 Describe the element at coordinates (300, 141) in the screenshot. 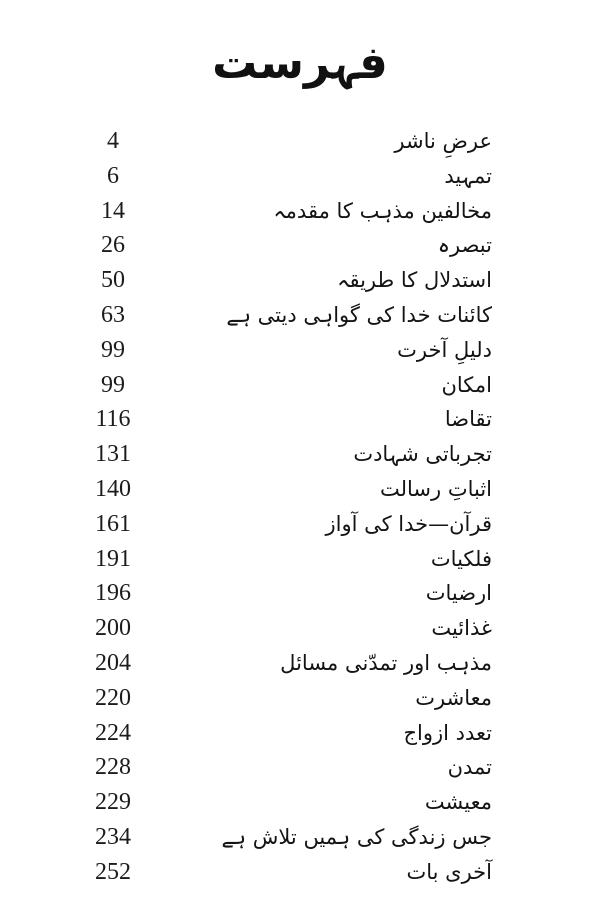

I see `toc-entry: 4 عرضِ ناشر` at that location.